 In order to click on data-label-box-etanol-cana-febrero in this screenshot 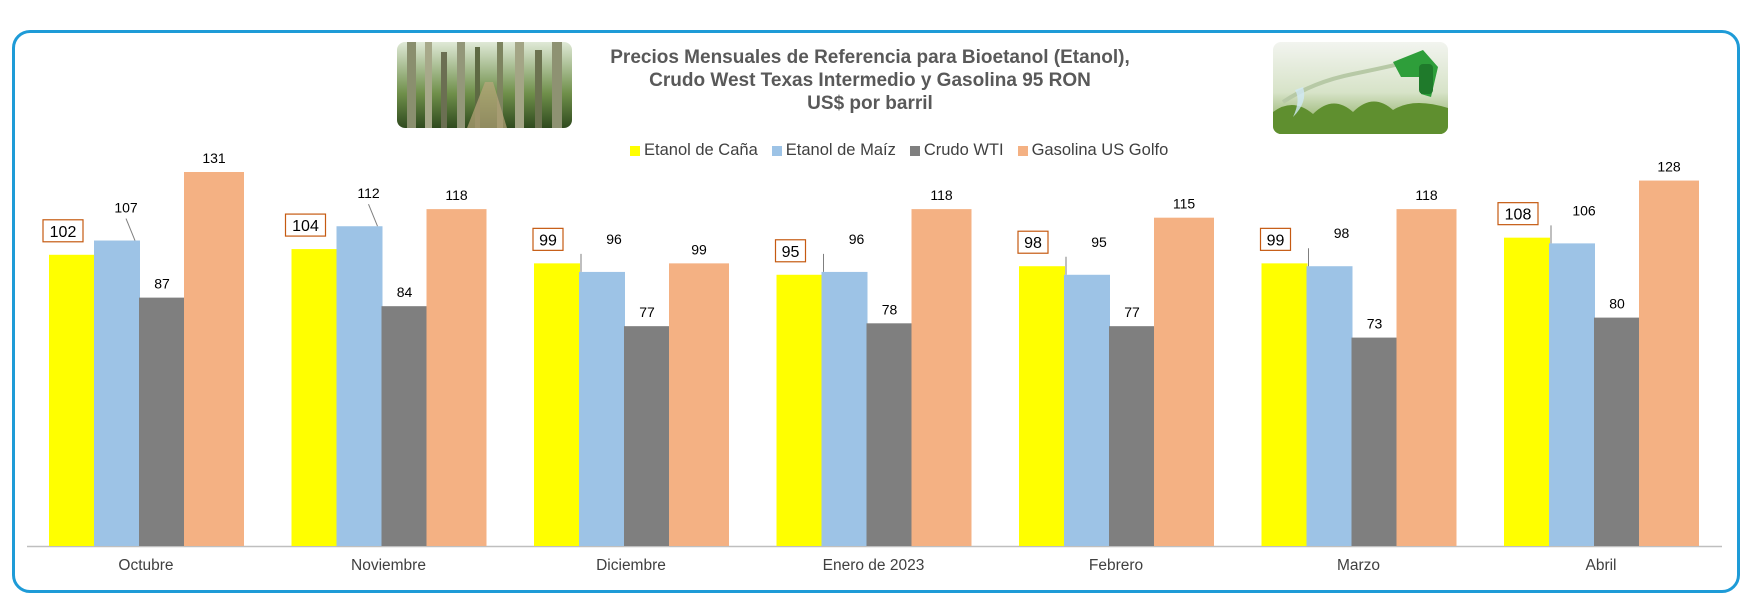, I will do `click(1033, 242)`.